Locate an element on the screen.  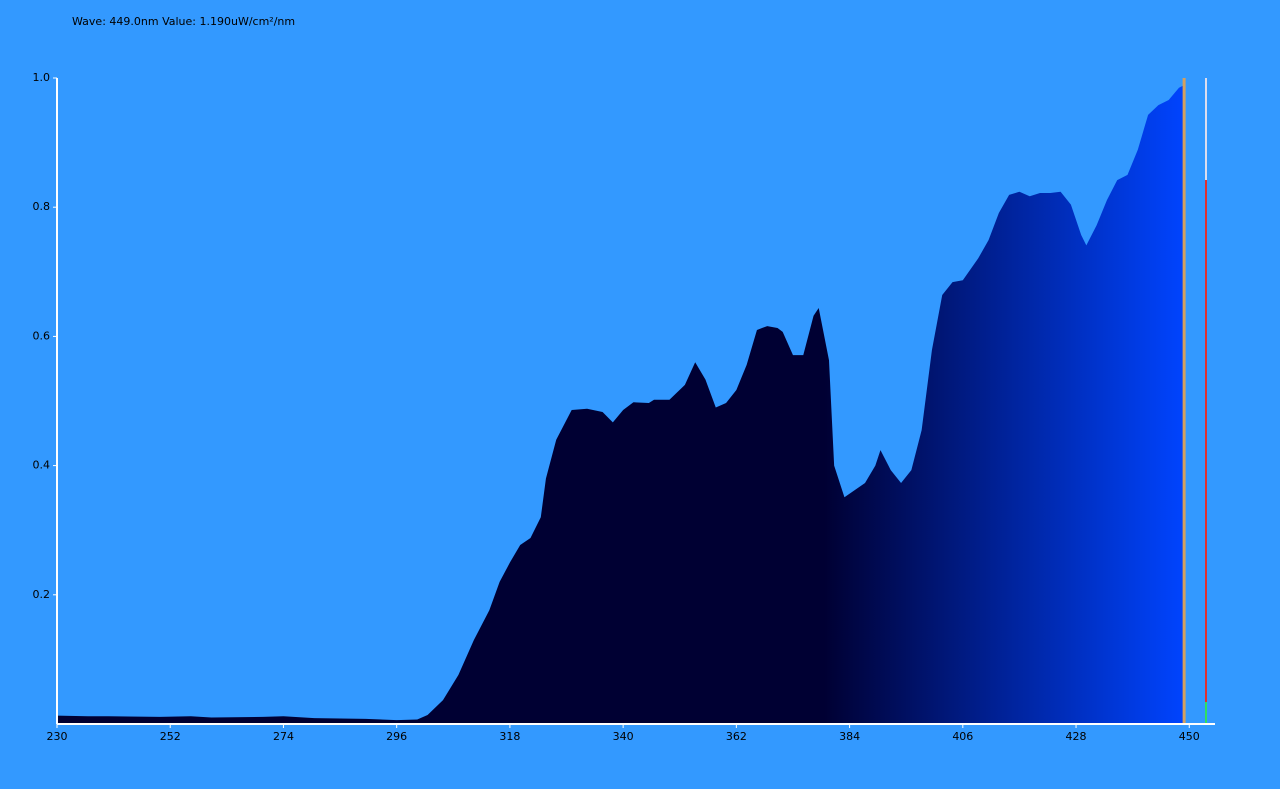
x-tick-label: 230 is located at coordinates (57, 736).